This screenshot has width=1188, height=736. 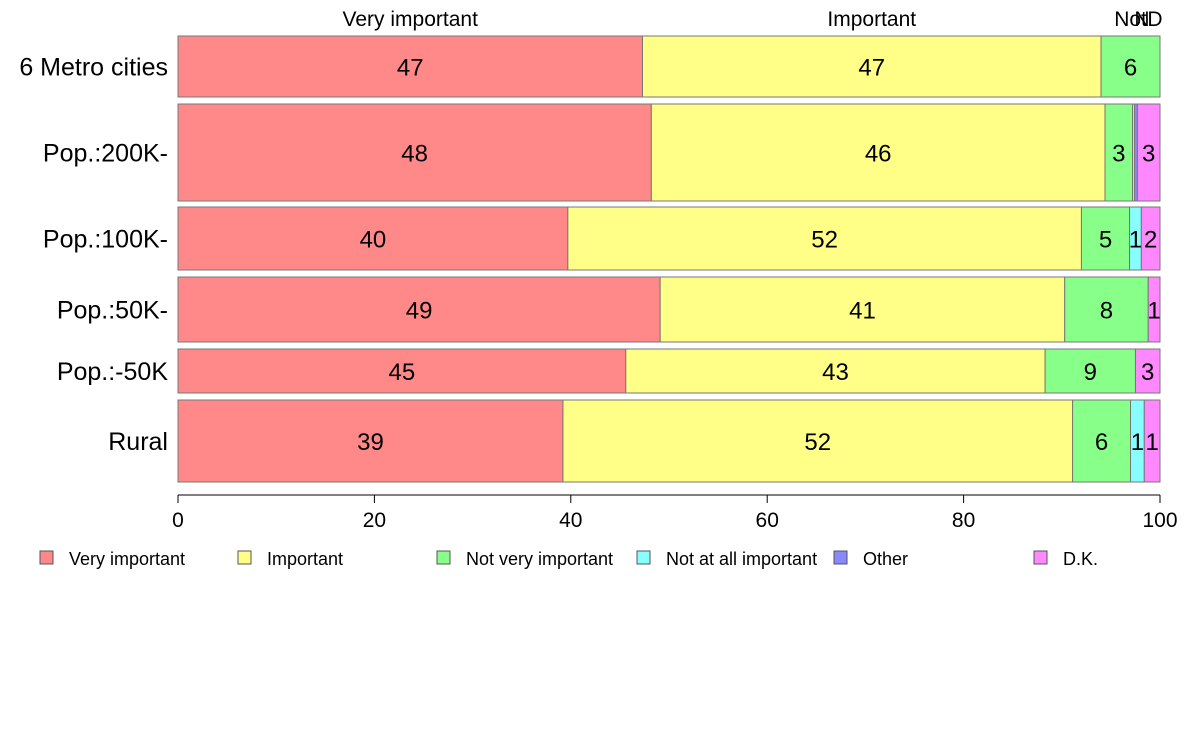 I want to click on data-label-5-0: 39, so click(x=370, y=442).